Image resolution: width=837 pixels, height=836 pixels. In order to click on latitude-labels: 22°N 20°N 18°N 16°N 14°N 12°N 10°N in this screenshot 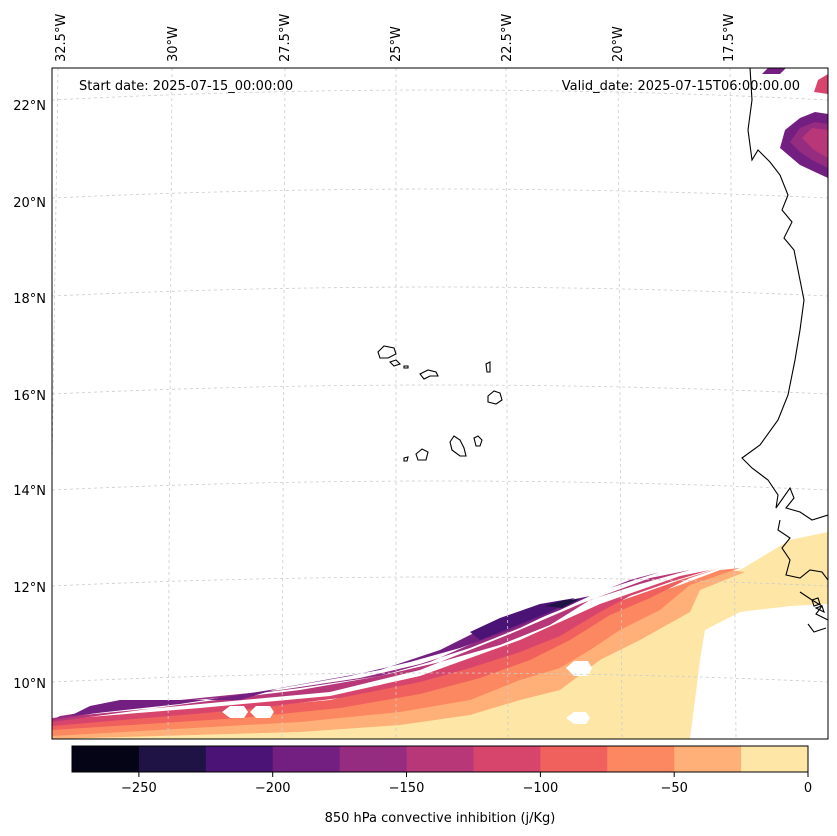, I will do `click(29, 395)`.